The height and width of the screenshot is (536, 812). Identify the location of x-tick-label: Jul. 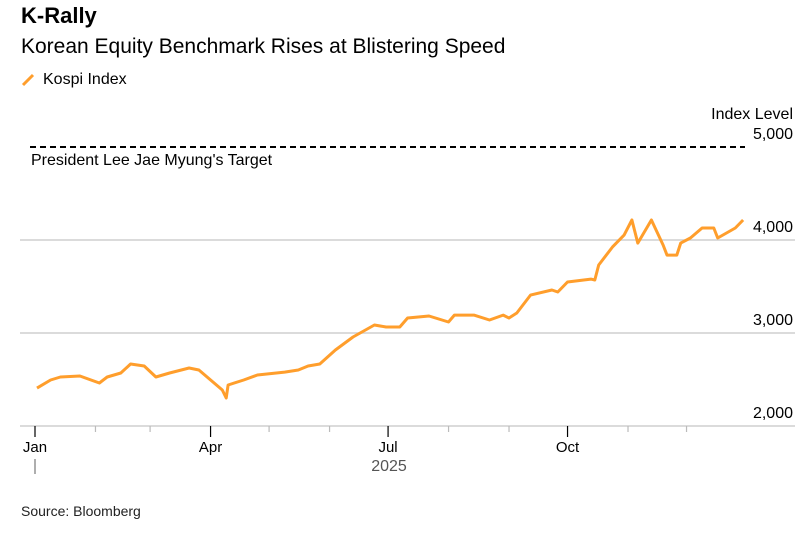
(387, 447).